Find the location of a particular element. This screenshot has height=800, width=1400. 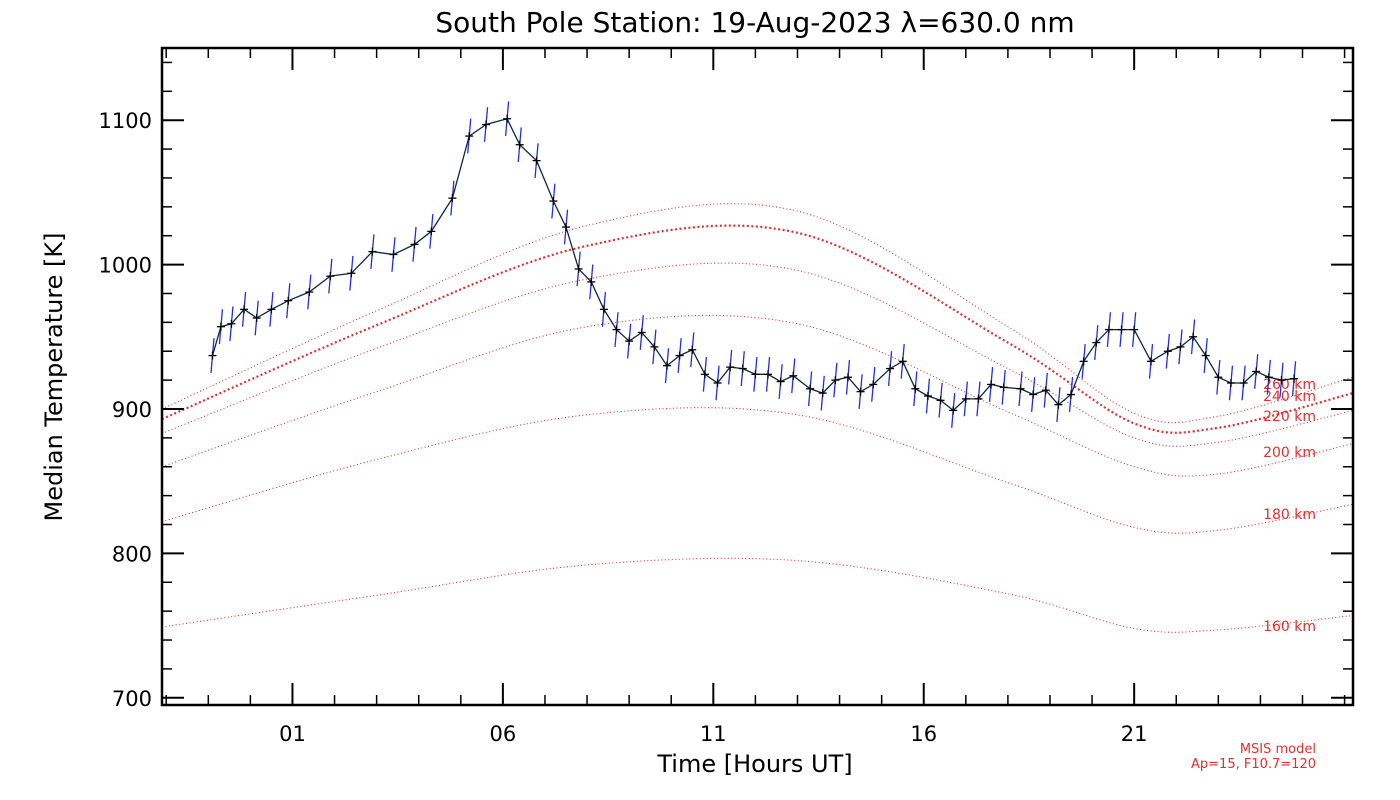

model-note-line1: MSIS model is located at coordinates (1278, 749).